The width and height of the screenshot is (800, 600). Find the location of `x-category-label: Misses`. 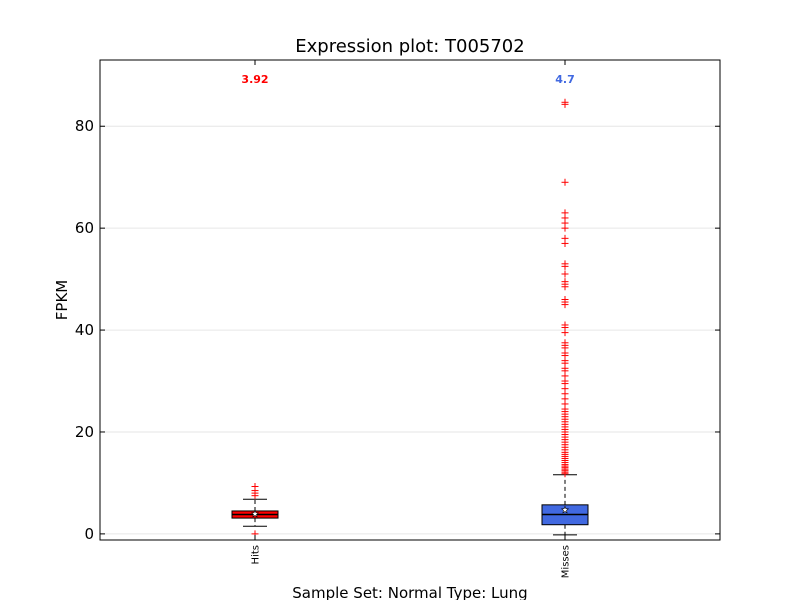

x-category-label: Misses is located at coordinates (566, 561).